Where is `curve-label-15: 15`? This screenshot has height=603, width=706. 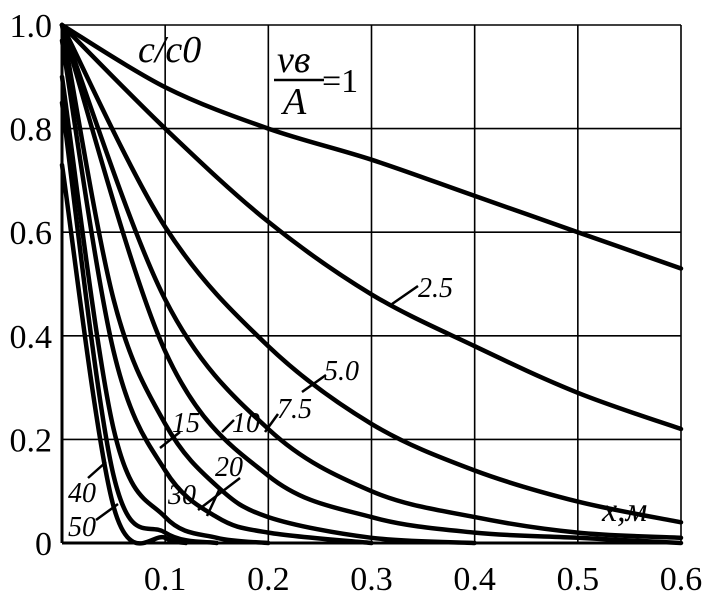
curve-label-15: 15 is located at coordinates (186, 423).